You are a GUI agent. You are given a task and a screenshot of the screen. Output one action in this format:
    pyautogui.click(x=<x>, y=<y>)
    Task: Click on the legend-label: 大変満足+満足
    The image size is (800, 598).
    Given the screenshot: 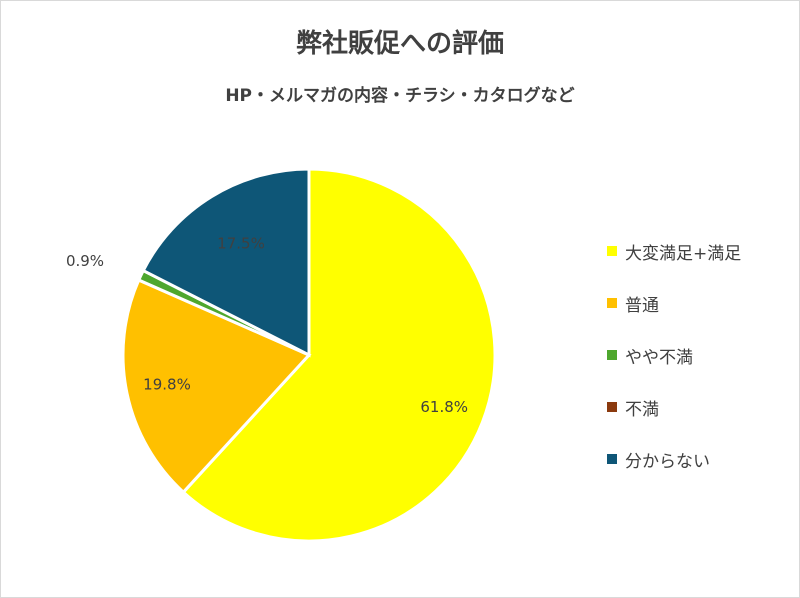 What is the action you would take?
    pyautogui.click(x=683, y=253)
    